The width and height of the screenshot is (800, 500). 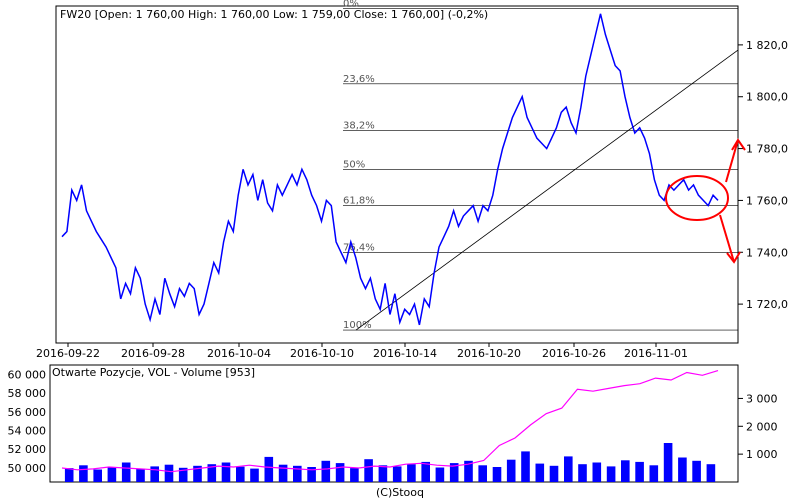 I want to click on fib-level-label: 76,4%, so click(x=359, y=247).